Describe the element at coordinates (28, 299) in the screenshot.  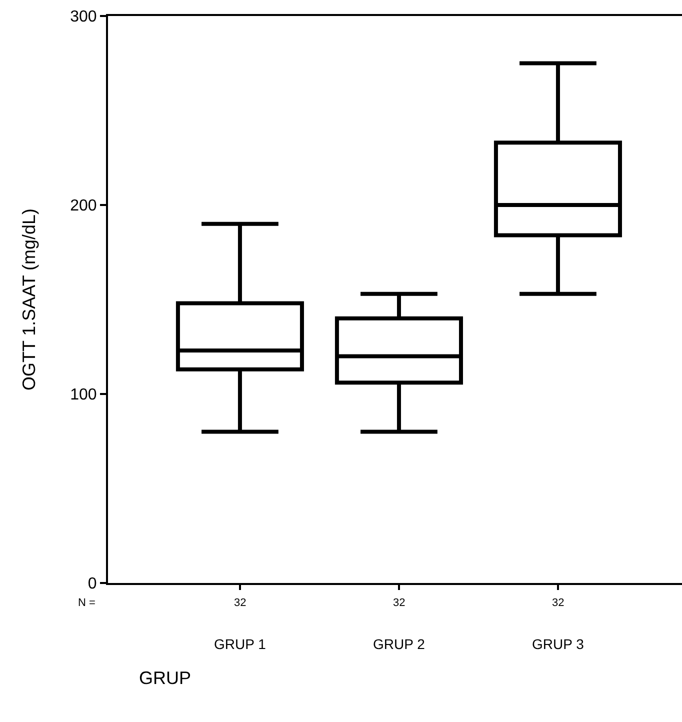
I see `y-axis-title: OGTT 1.SAAT (mg/dL)` at that location.